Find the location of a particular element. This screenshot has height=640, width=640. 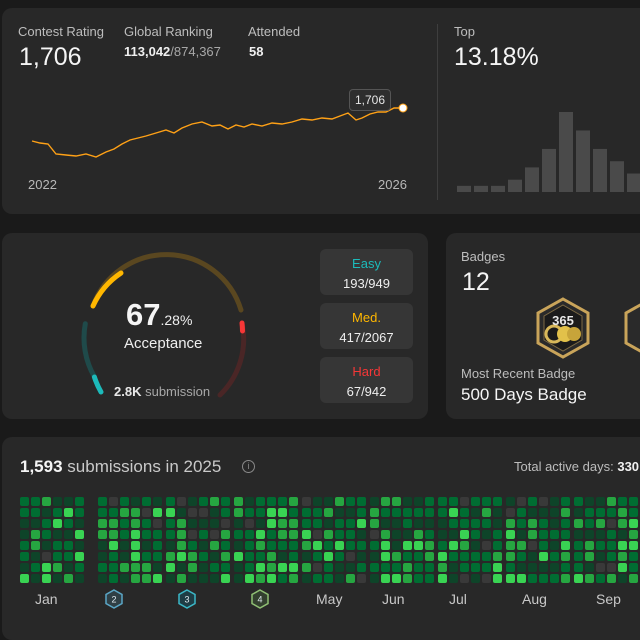

rating-line-chart is located at coordinates (217, 138).